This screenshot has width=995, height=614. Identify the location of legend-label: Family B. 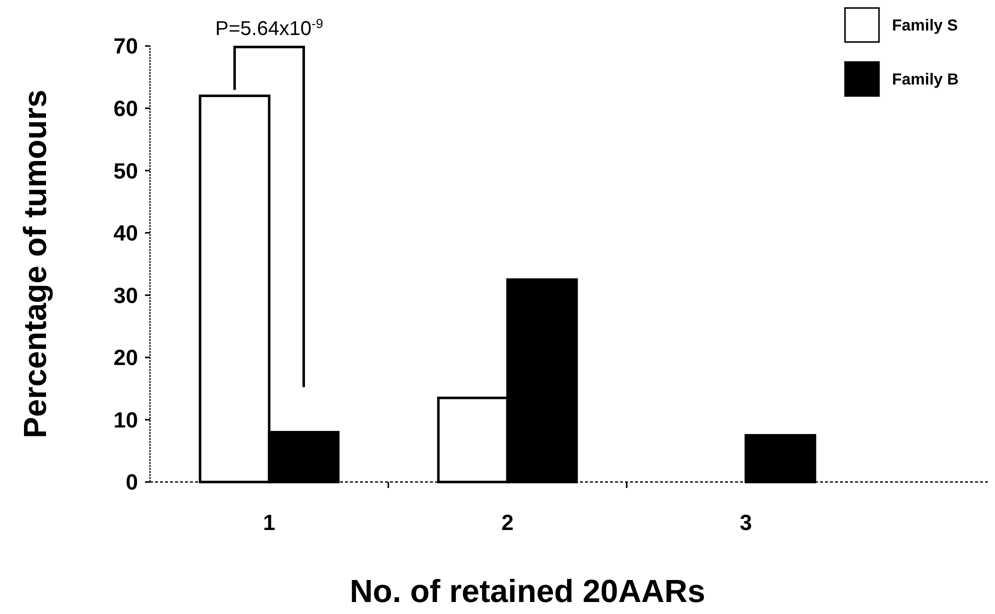
(925, 80).